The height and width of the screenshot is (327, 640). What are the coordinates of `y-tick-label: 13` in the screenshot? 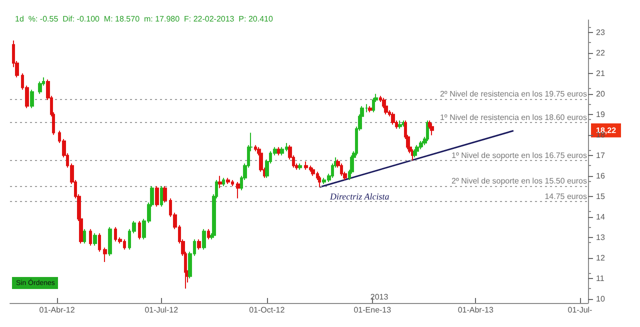 It's located at (601, 237).